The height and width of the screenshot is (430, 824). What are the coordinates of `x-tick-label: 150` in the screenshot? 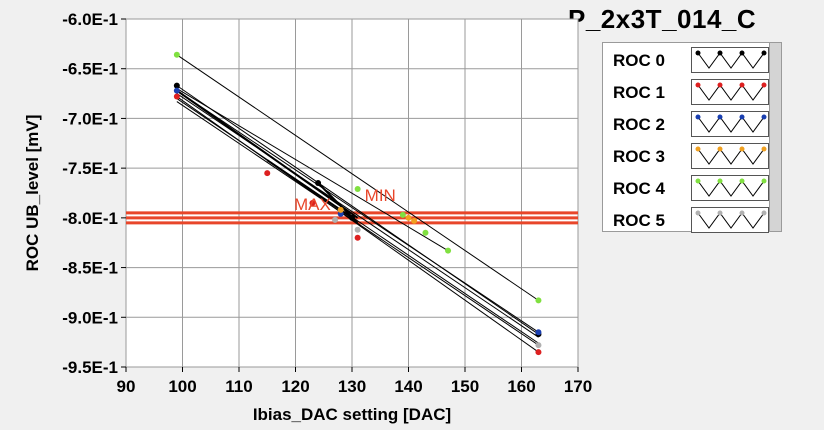 It's located at (465, 386).